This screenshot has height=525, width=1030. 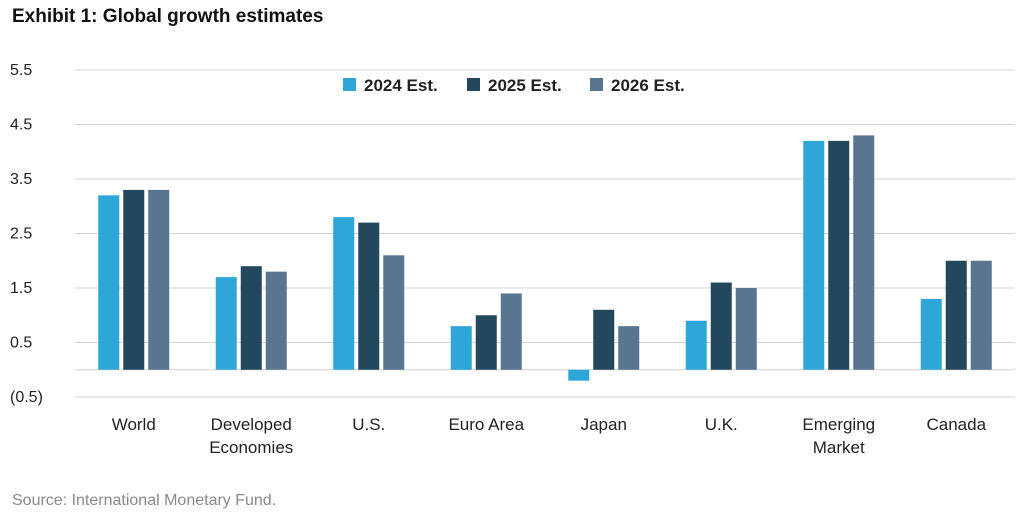 I want to click on legend-label: 2025 Est., so click(x=525, y=85).